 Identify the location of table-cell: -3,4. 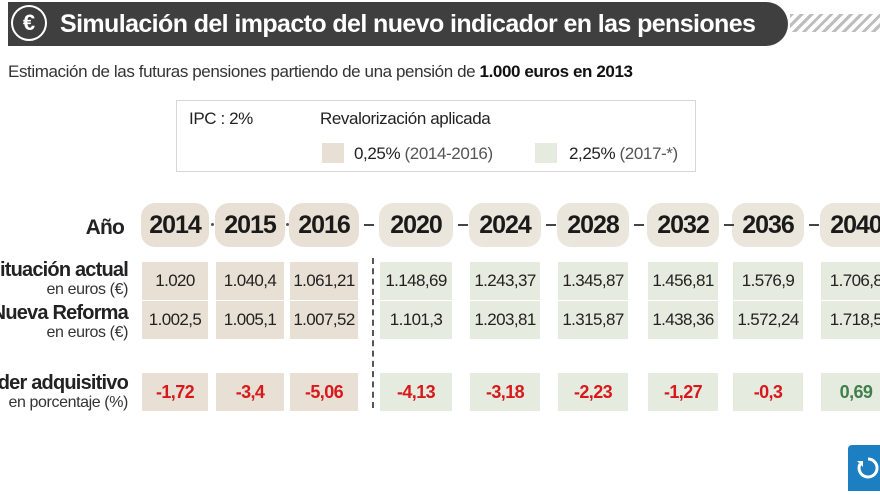
(250, 392).